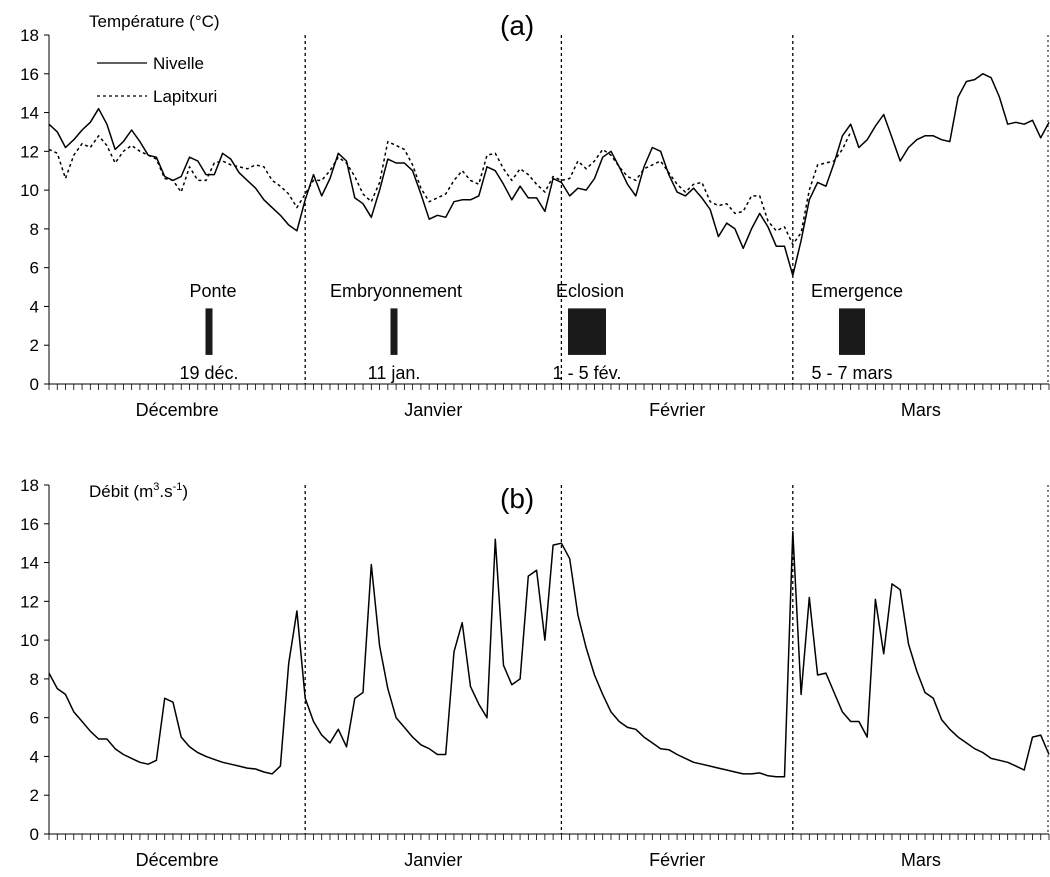  What do you see at coordinates (157, 80) in the screenshot?
I see `panel-a-legend: Nivelle Lapitxuri` at bounding box center [157, 80].